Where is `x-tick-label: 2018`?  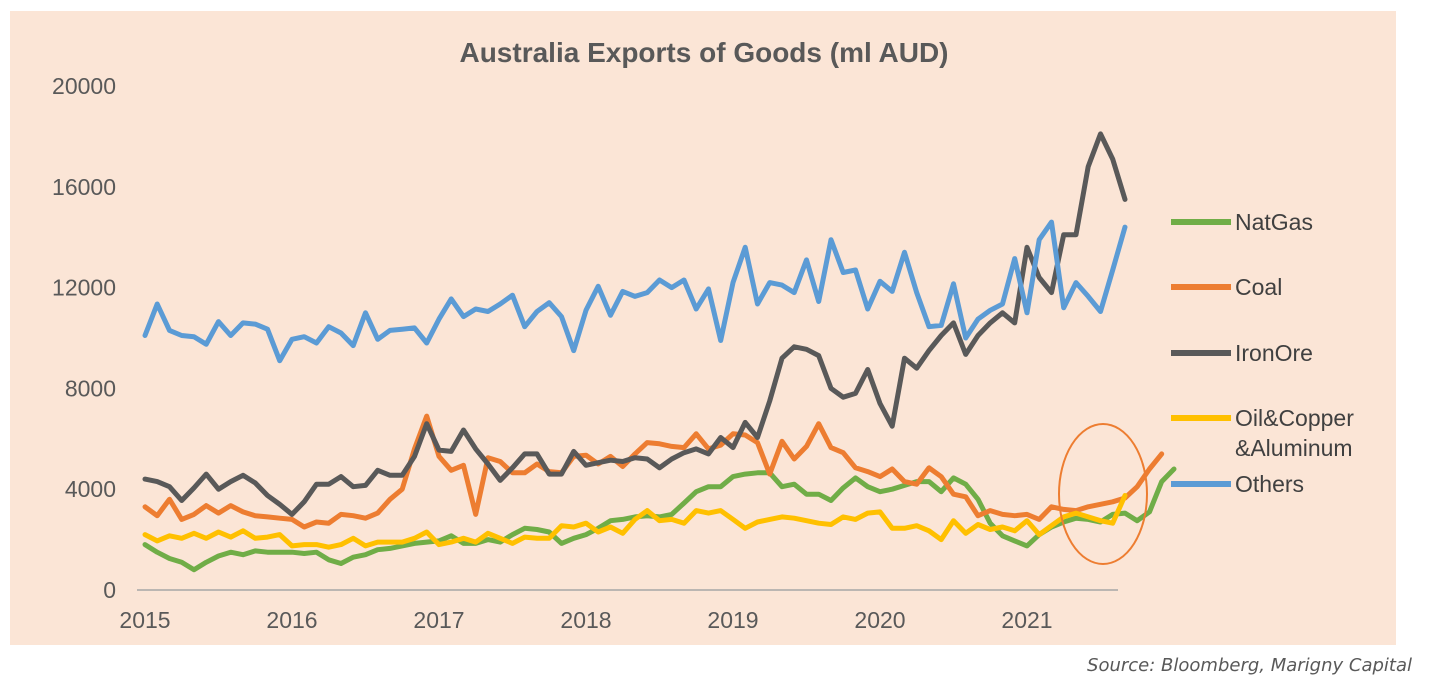 x-tick-label: 2018 is located at coordinates (585, 620).